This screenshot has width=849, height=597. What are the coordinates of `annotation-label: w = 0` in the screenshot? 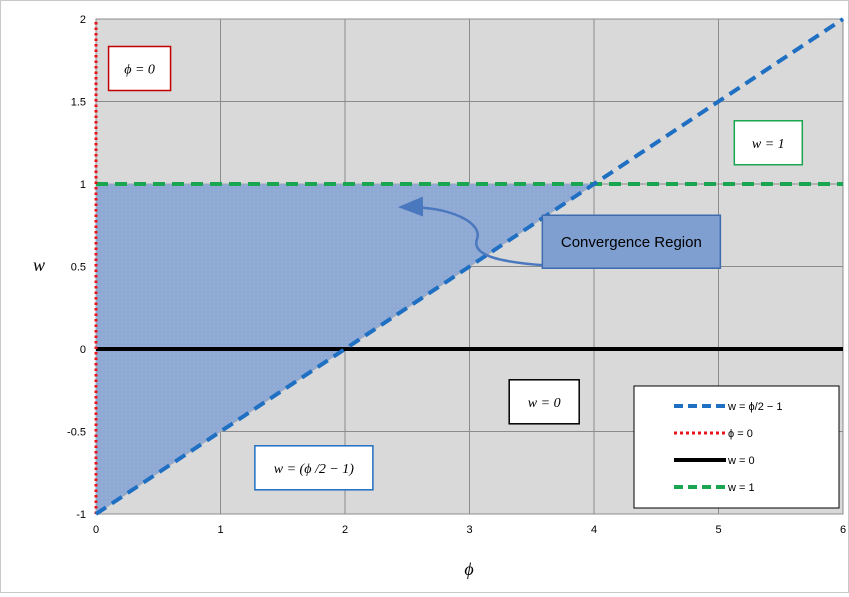 It's located at (544, 403).